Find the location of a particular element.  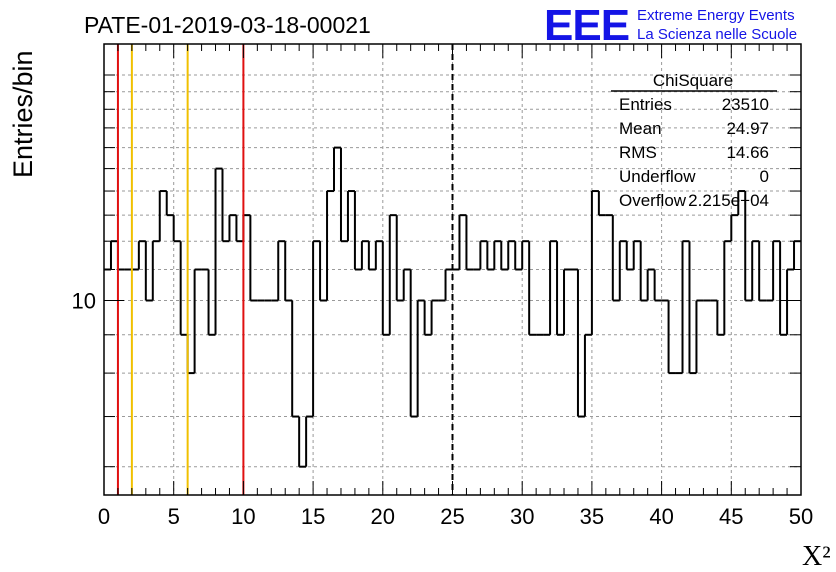

x-tick-label: 45 is located at coordinates (731, 516).